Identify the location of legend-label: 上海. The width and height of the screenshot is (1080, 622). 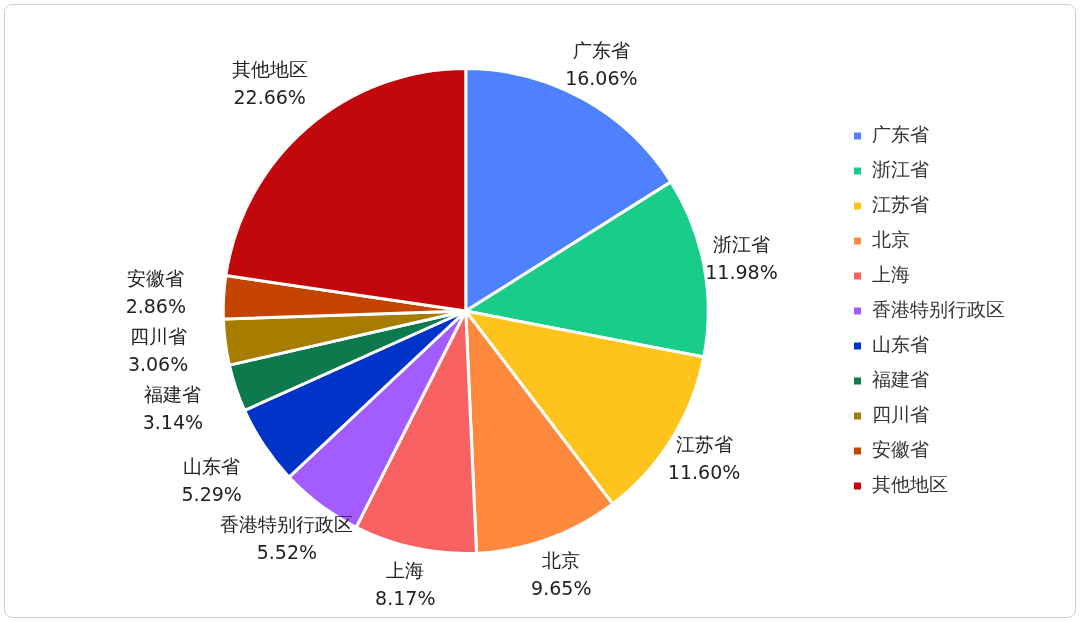
(891, 273).